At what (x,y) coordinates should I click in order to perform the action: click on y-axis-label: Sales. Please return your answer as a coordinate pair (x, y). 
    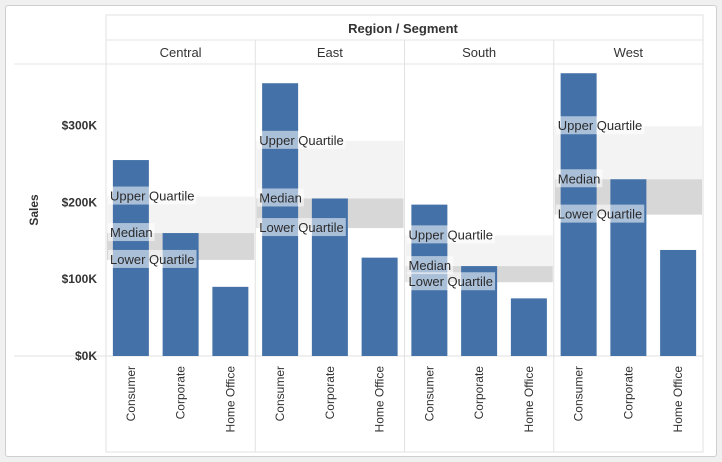
    Looking at the image, I should click on (34, 210).